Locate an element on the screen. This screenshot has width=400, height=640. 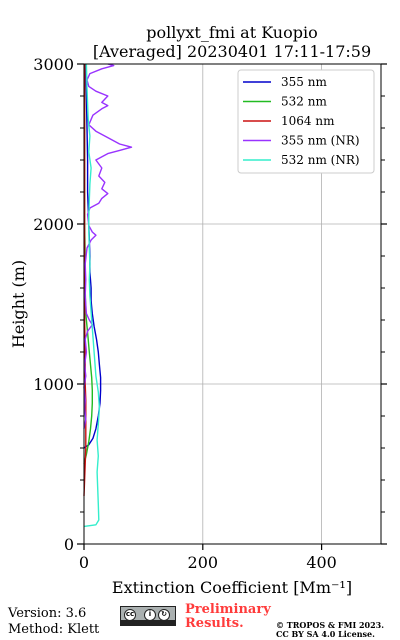
cc-license-badge-icon: cc i ↻ is located at coordinates (148, 616).